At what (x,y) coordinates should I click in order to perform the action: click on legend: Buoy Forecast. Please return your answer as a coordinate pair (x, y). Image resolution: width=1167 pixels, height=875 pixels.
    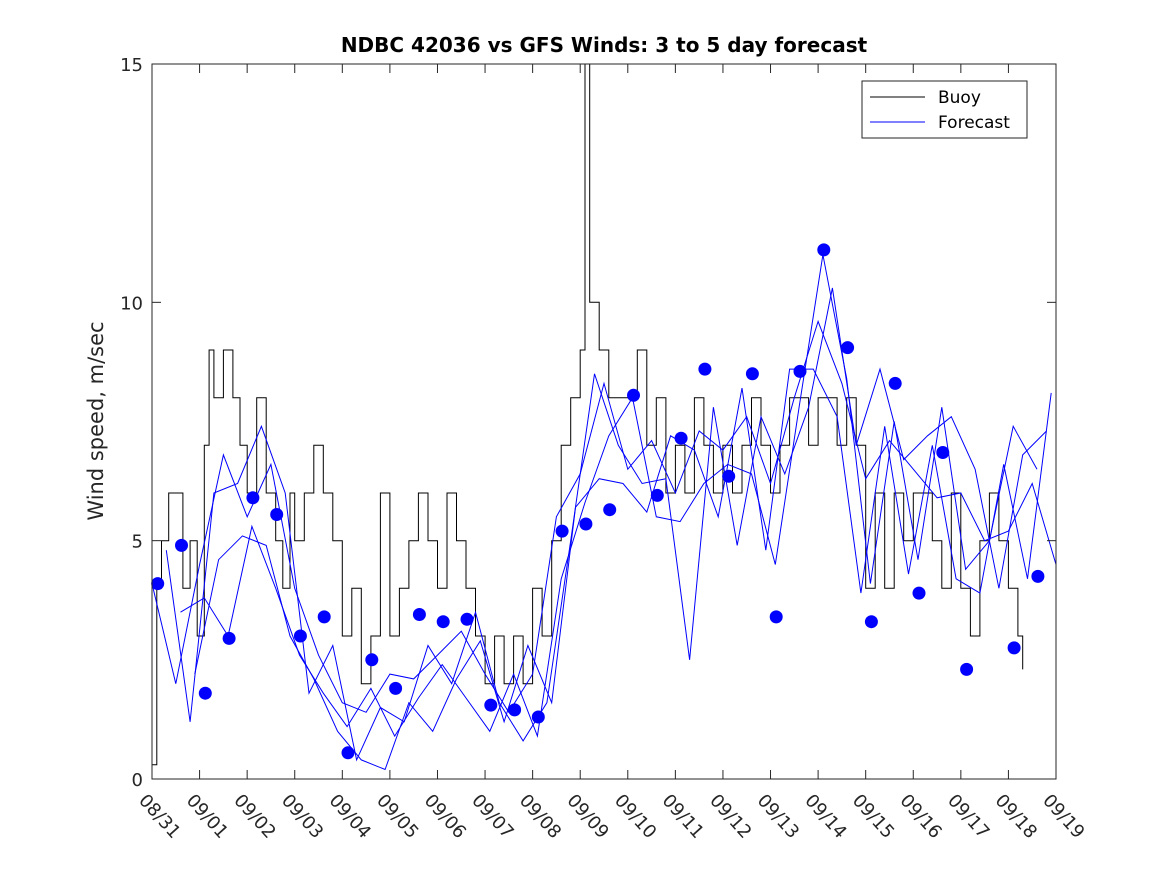
    Looking at the image, I should click on (944, 109).